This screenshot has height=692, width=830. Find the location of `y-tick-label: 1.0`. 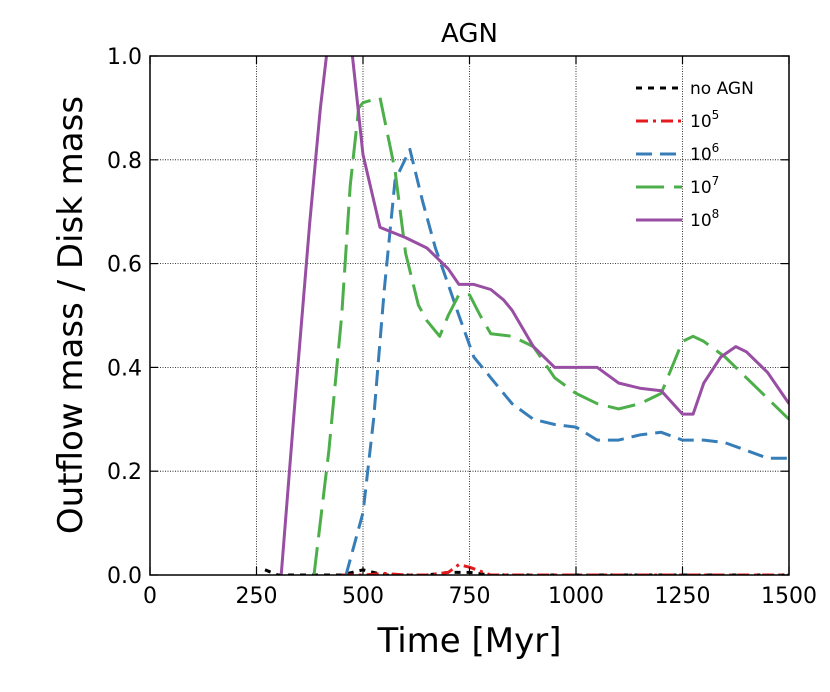

y-tick-label: 1.0 is located at coordinates (124, 57).